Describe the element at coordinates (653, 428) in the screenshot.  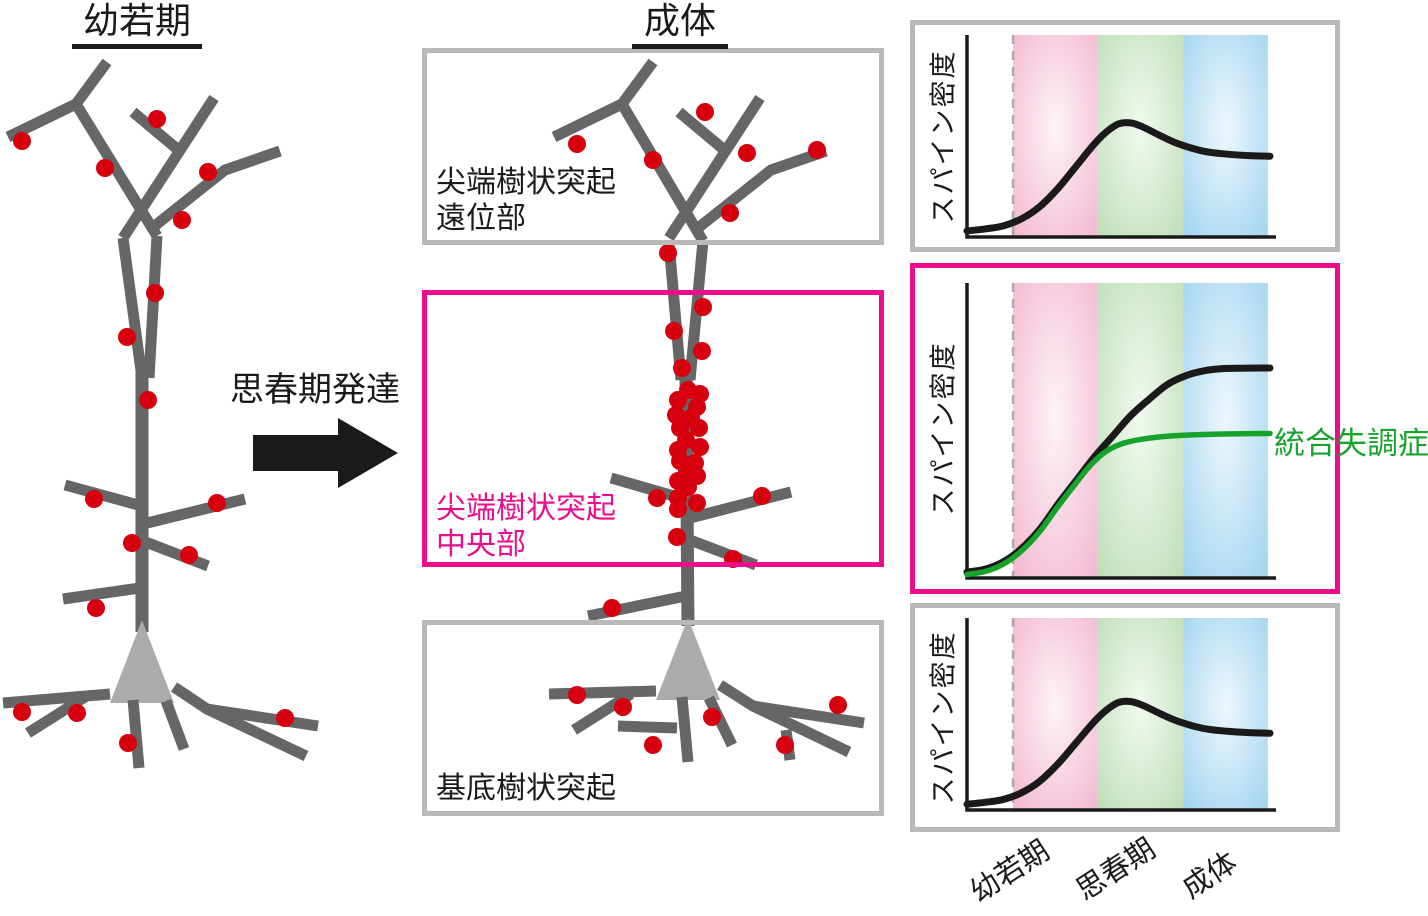
I see `region-box-apical-central: 尖端樹状突起 中央部` at that location.